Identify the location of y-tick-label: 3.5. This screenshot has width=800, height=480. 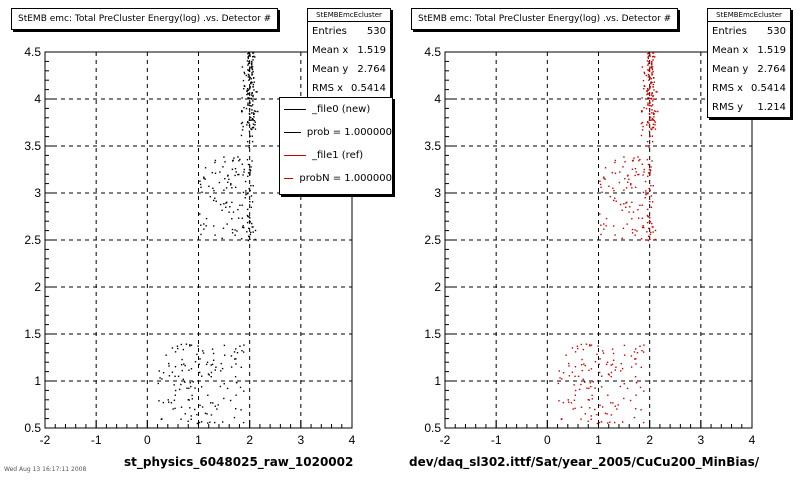
(432, 146).